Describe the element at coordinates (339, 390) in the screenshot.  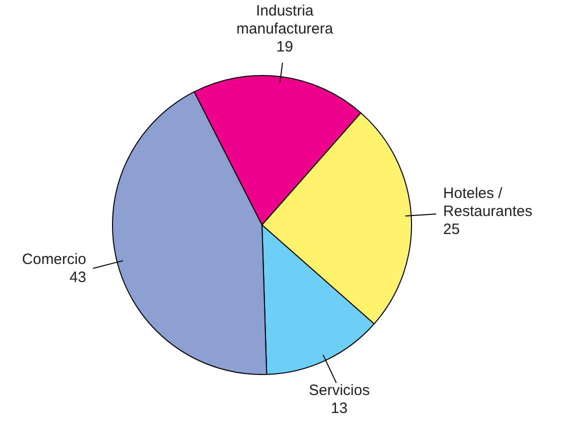
I see `slice-label: Servicios` at that location.